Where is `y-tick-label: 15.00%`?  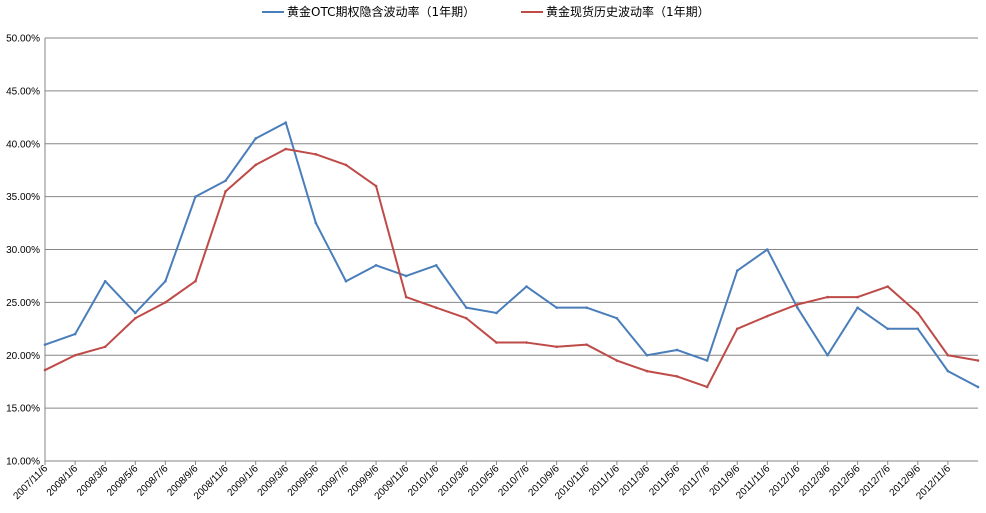
y-tick-label: 15.00% is located at coordinates (23, 409).